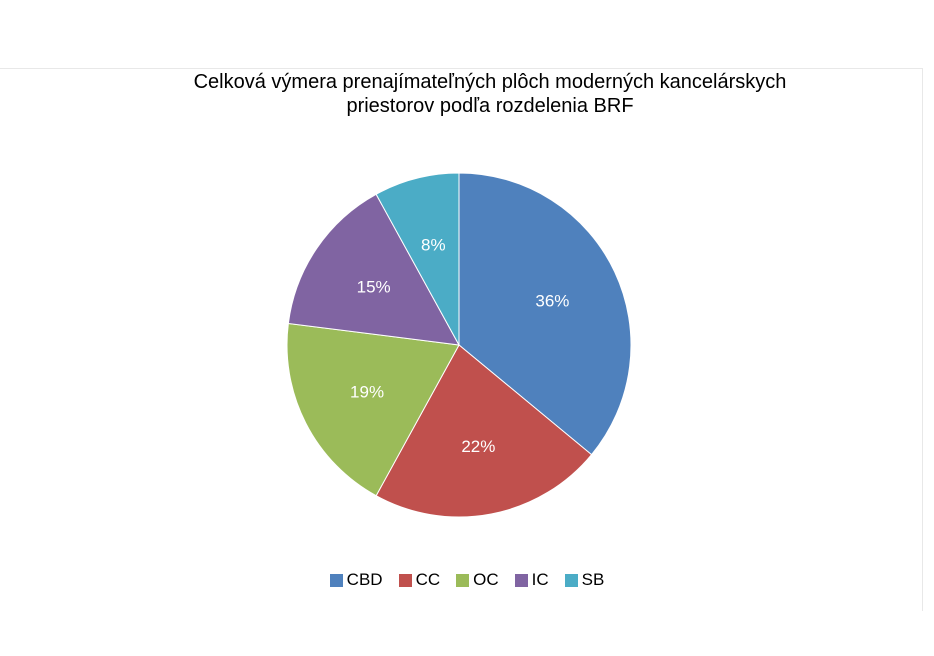 Image resolution: width=934 pixels, height=656 pixels. I want to click on chart-legend: CBD CC OC IC SB, so click(467, 580).